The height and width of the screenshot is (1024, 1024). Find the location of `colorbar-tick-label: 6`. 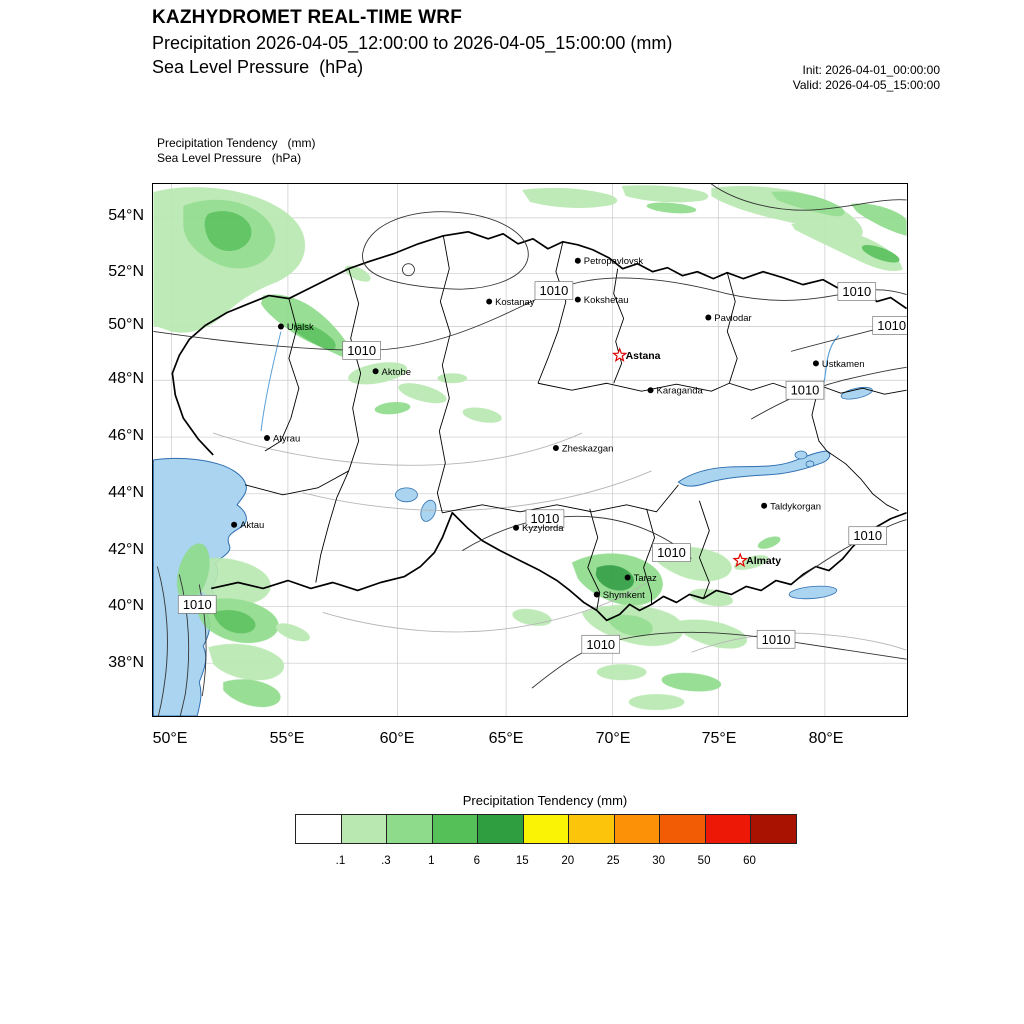

colorbar-tick-label: 6 is located at coordinates (477, 861).